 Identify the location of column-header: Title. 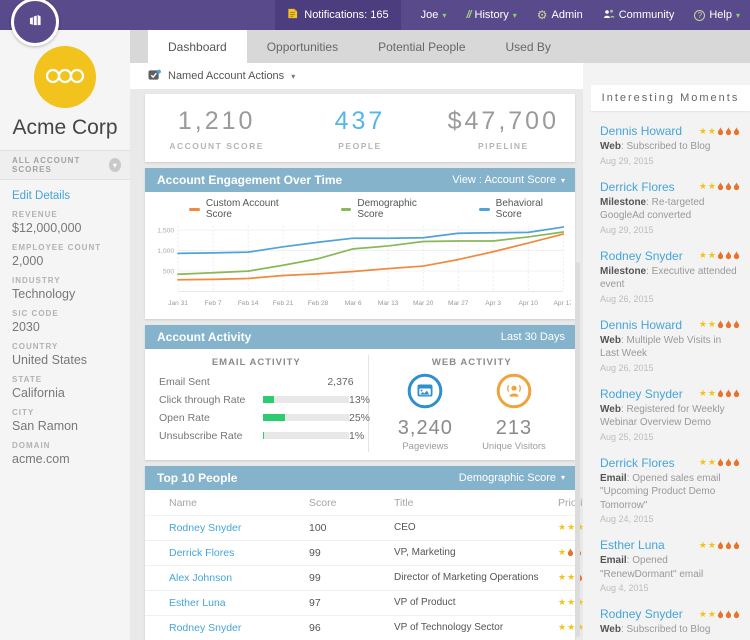
(404, 503).